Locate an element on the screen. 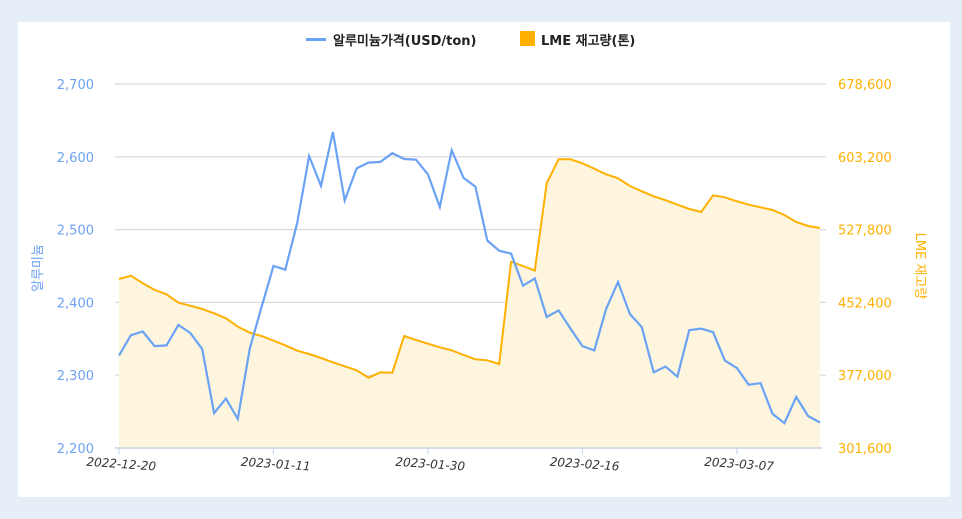  y-left-tick-label: 2,700 is located at coordinates (75, 85).